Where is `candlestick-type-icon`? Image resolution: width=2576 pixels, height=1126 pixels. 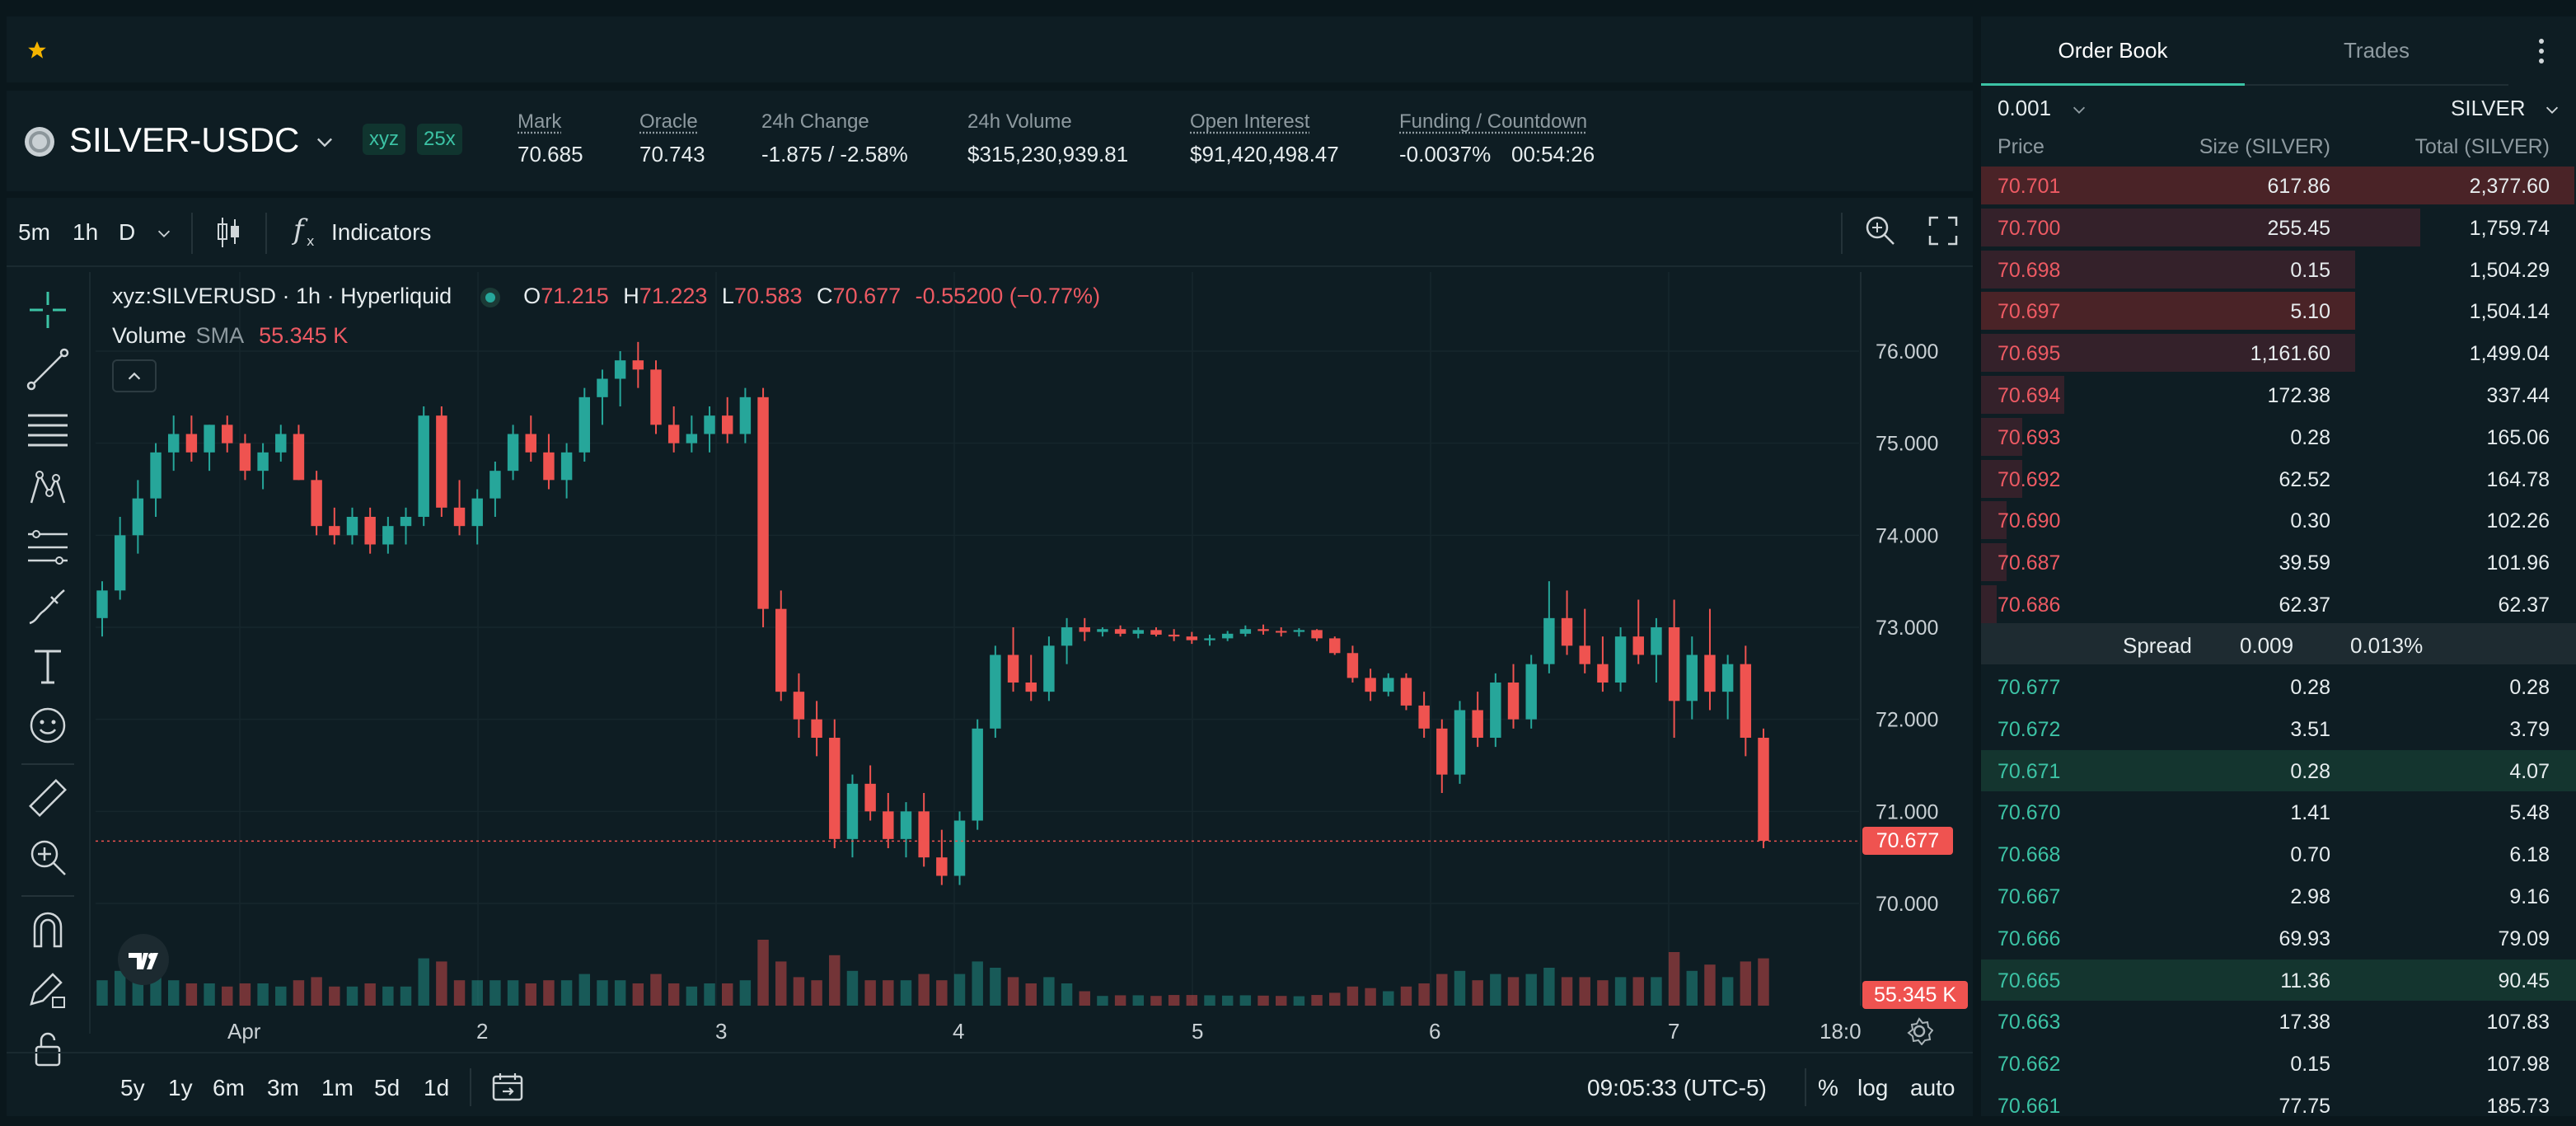
candlestick-type-icon is located at coordinates (228, 232).